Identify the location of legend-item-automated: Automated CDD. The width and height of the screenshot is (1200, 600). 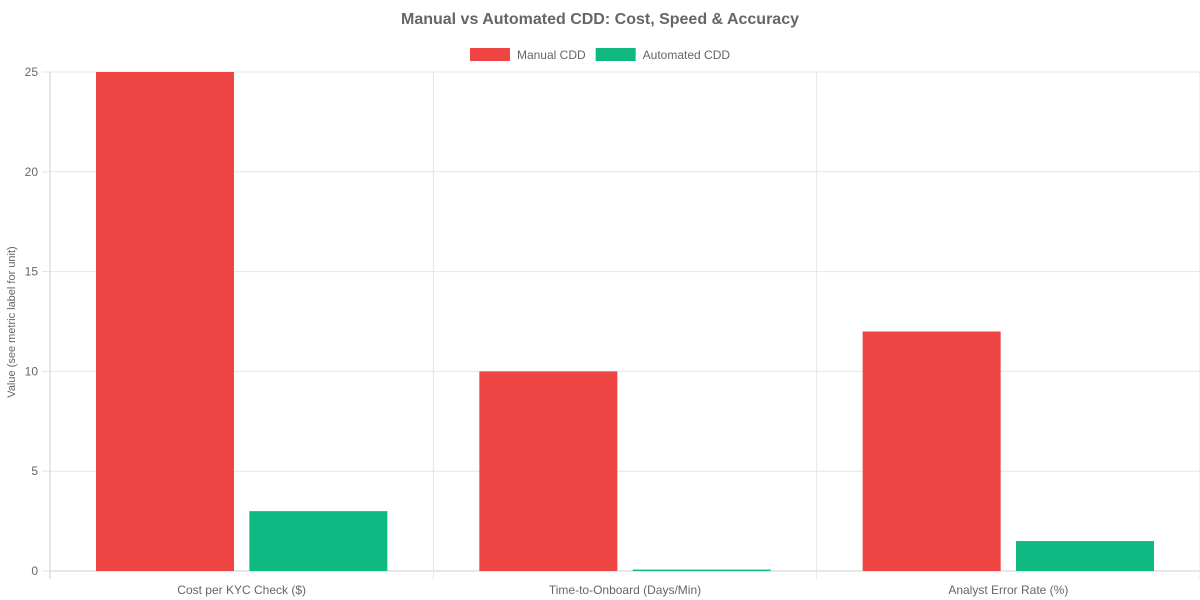
(663, 55).